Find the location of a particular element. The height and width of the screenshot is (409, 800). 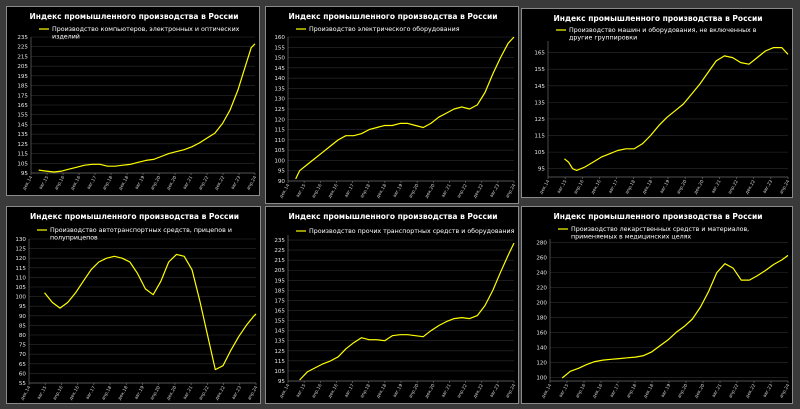

y-tick-label: 150 is located at coordinates (279, 59).